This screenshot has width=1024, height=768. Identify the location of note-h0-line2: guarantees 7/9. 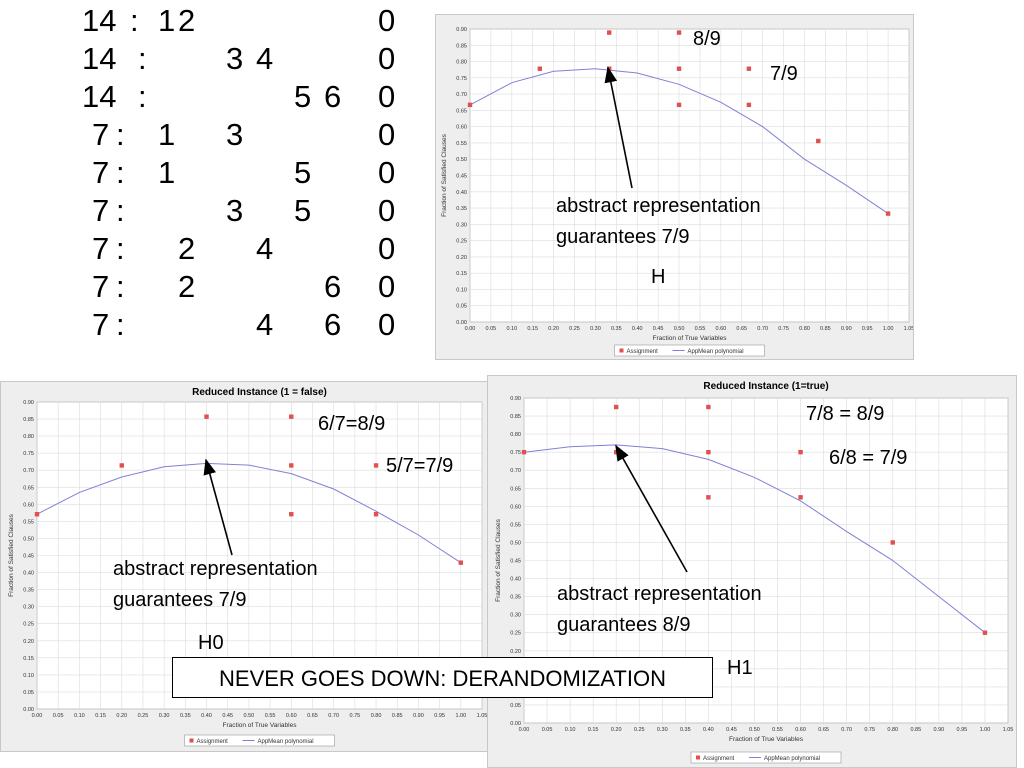
(180, 600).